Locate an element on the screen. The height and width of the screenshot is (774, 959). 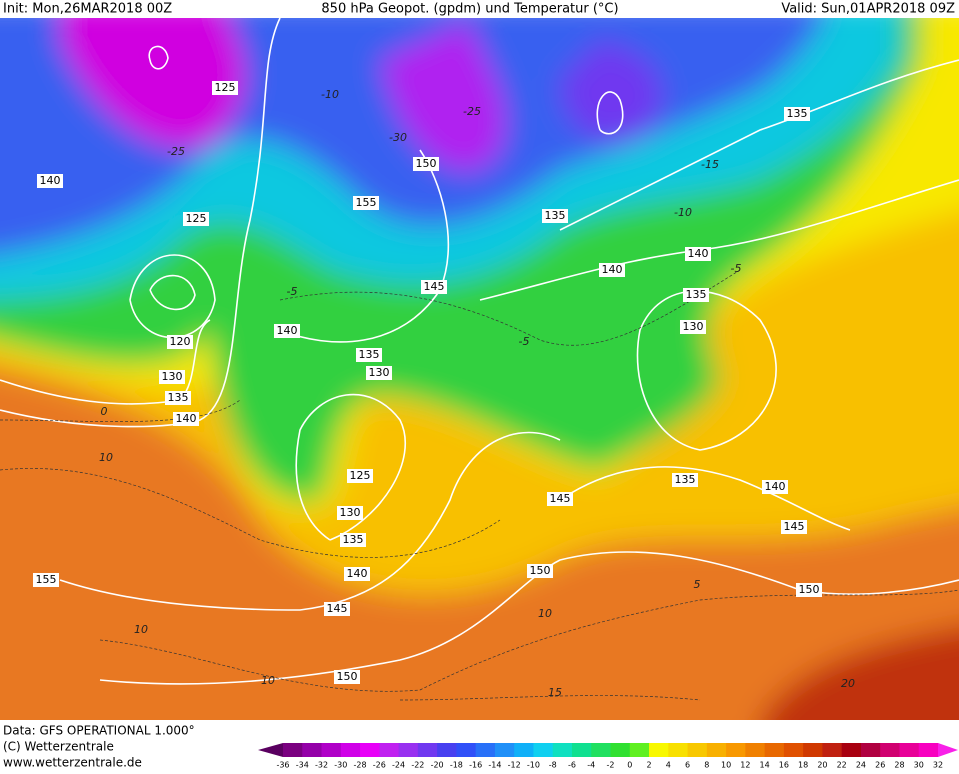
copyright: (C) Wetterzentrale is located at coordinates (58, 747).